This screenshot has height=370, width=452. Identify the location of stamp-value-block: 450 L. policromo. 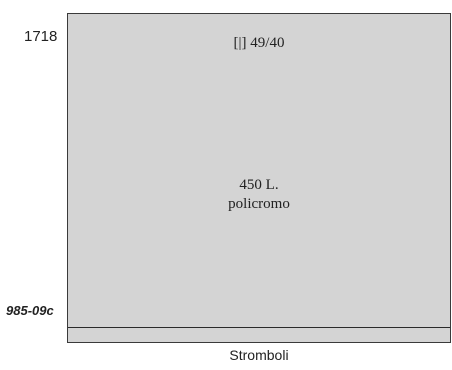
(259, 195).